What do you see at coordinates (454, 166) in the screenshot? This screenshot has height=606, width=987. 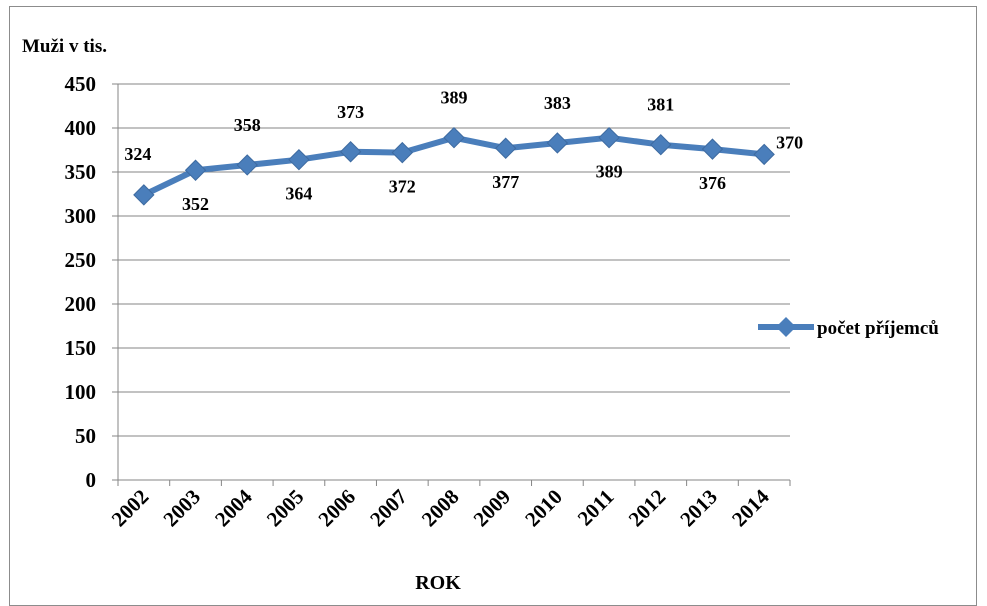 I see `series-layer` at bounding box center [454, 166].